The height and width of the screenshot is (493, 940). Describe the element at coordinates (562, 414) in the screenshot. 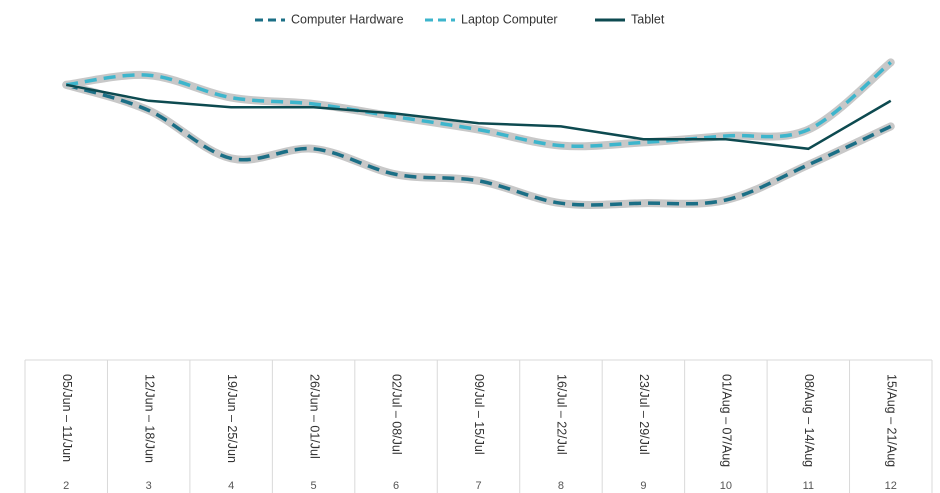

I see `x-tick-label: 16/Jul – 22/Jul` at that location.